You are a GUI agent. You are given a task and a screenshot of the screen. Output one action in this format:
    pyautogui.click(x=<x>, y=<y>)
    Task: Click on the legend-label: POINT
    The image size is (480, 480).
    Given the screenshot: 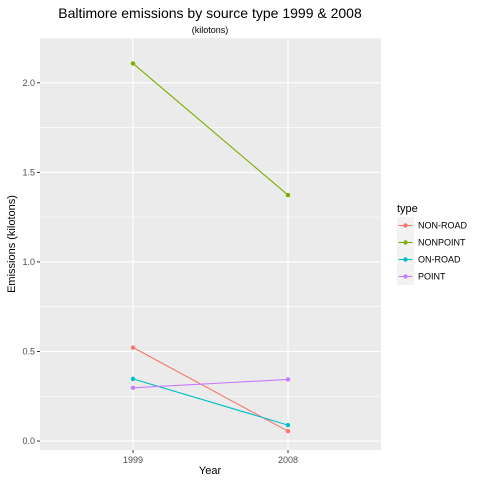 What is the action you would take?
    pyautogui.click(x=432, y=277)
    